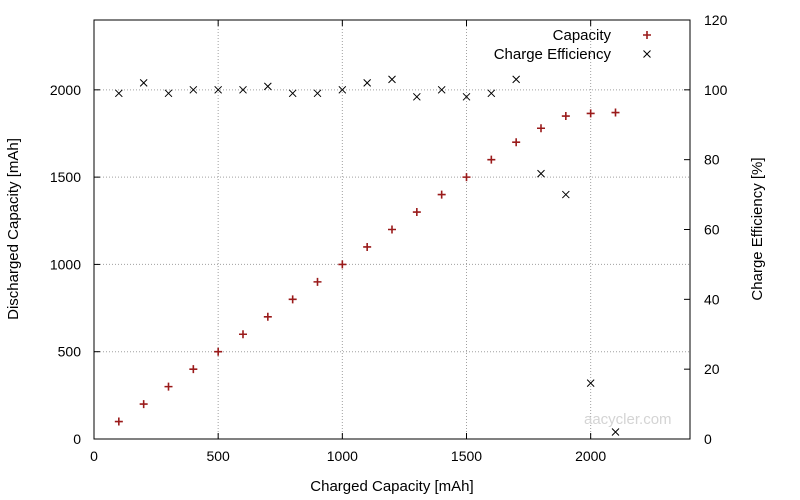 The height and width of the screenshot is (500, 800). I want to click on x-tick-label: 1500, so click(466, 456).